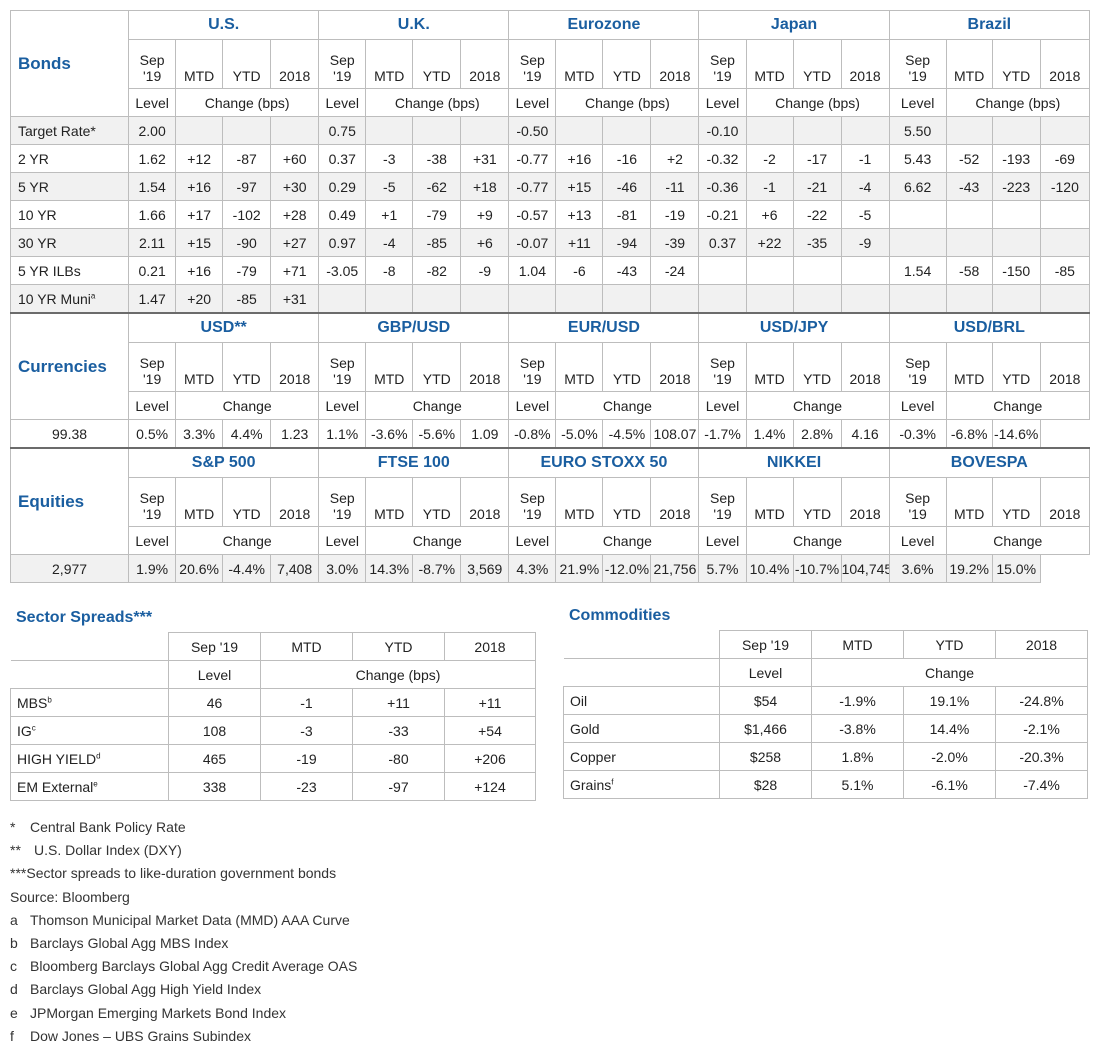 Image resolution: width=1100 pixels, height=1049 pixels. What do you see at coordinates (865, 568) in the screenshot?
I see `table-cell: 104,745` at bounding box center [865, 568].